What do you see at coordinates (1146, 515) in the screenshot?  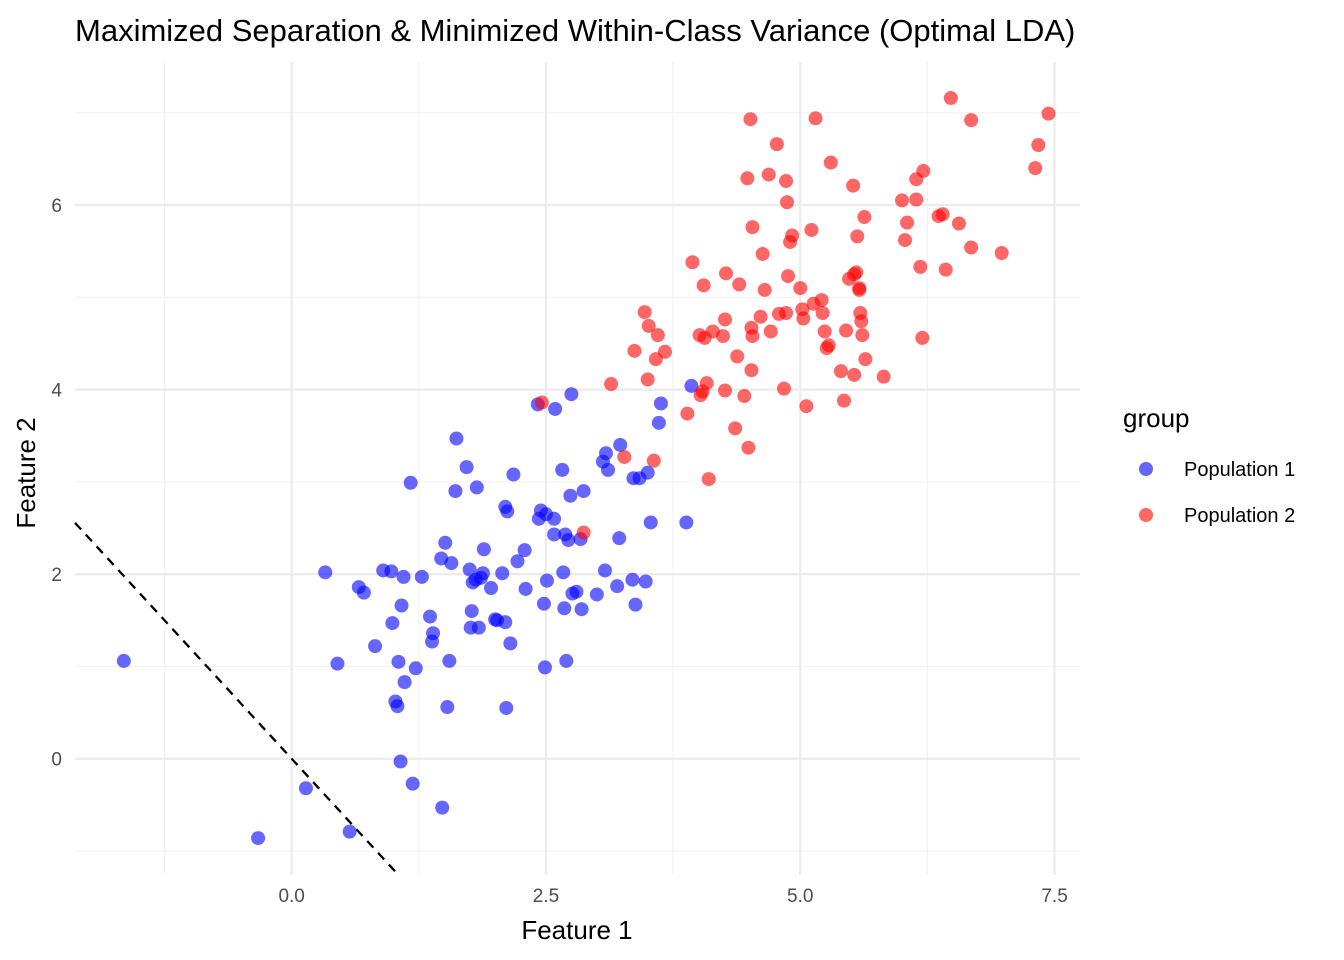 I see `legend-marker` at bounding box center [1146, 515].